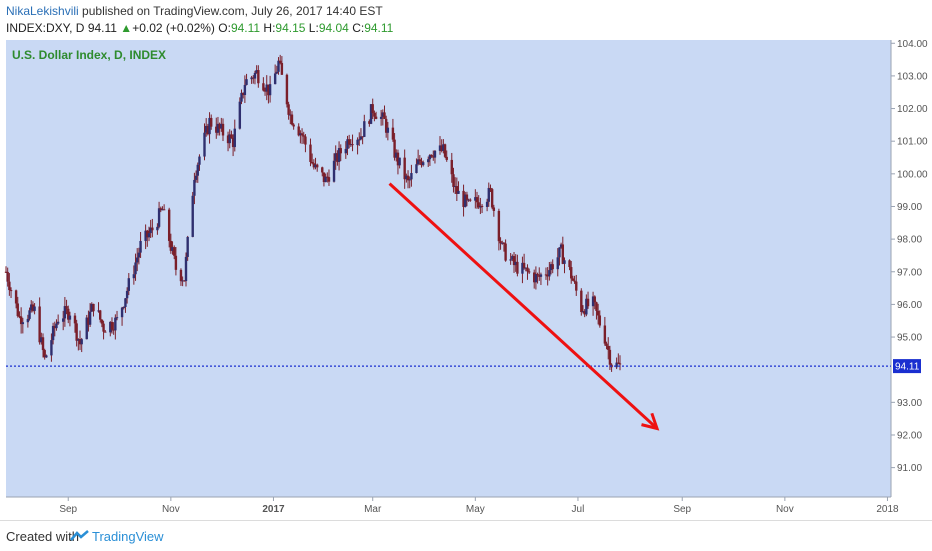 This screenshot has height=551, width=932. What do you see at coordinates (912, 44) in the screenshot?
I see `y-tick-label: 104.00` at bounding box center [912, 44].